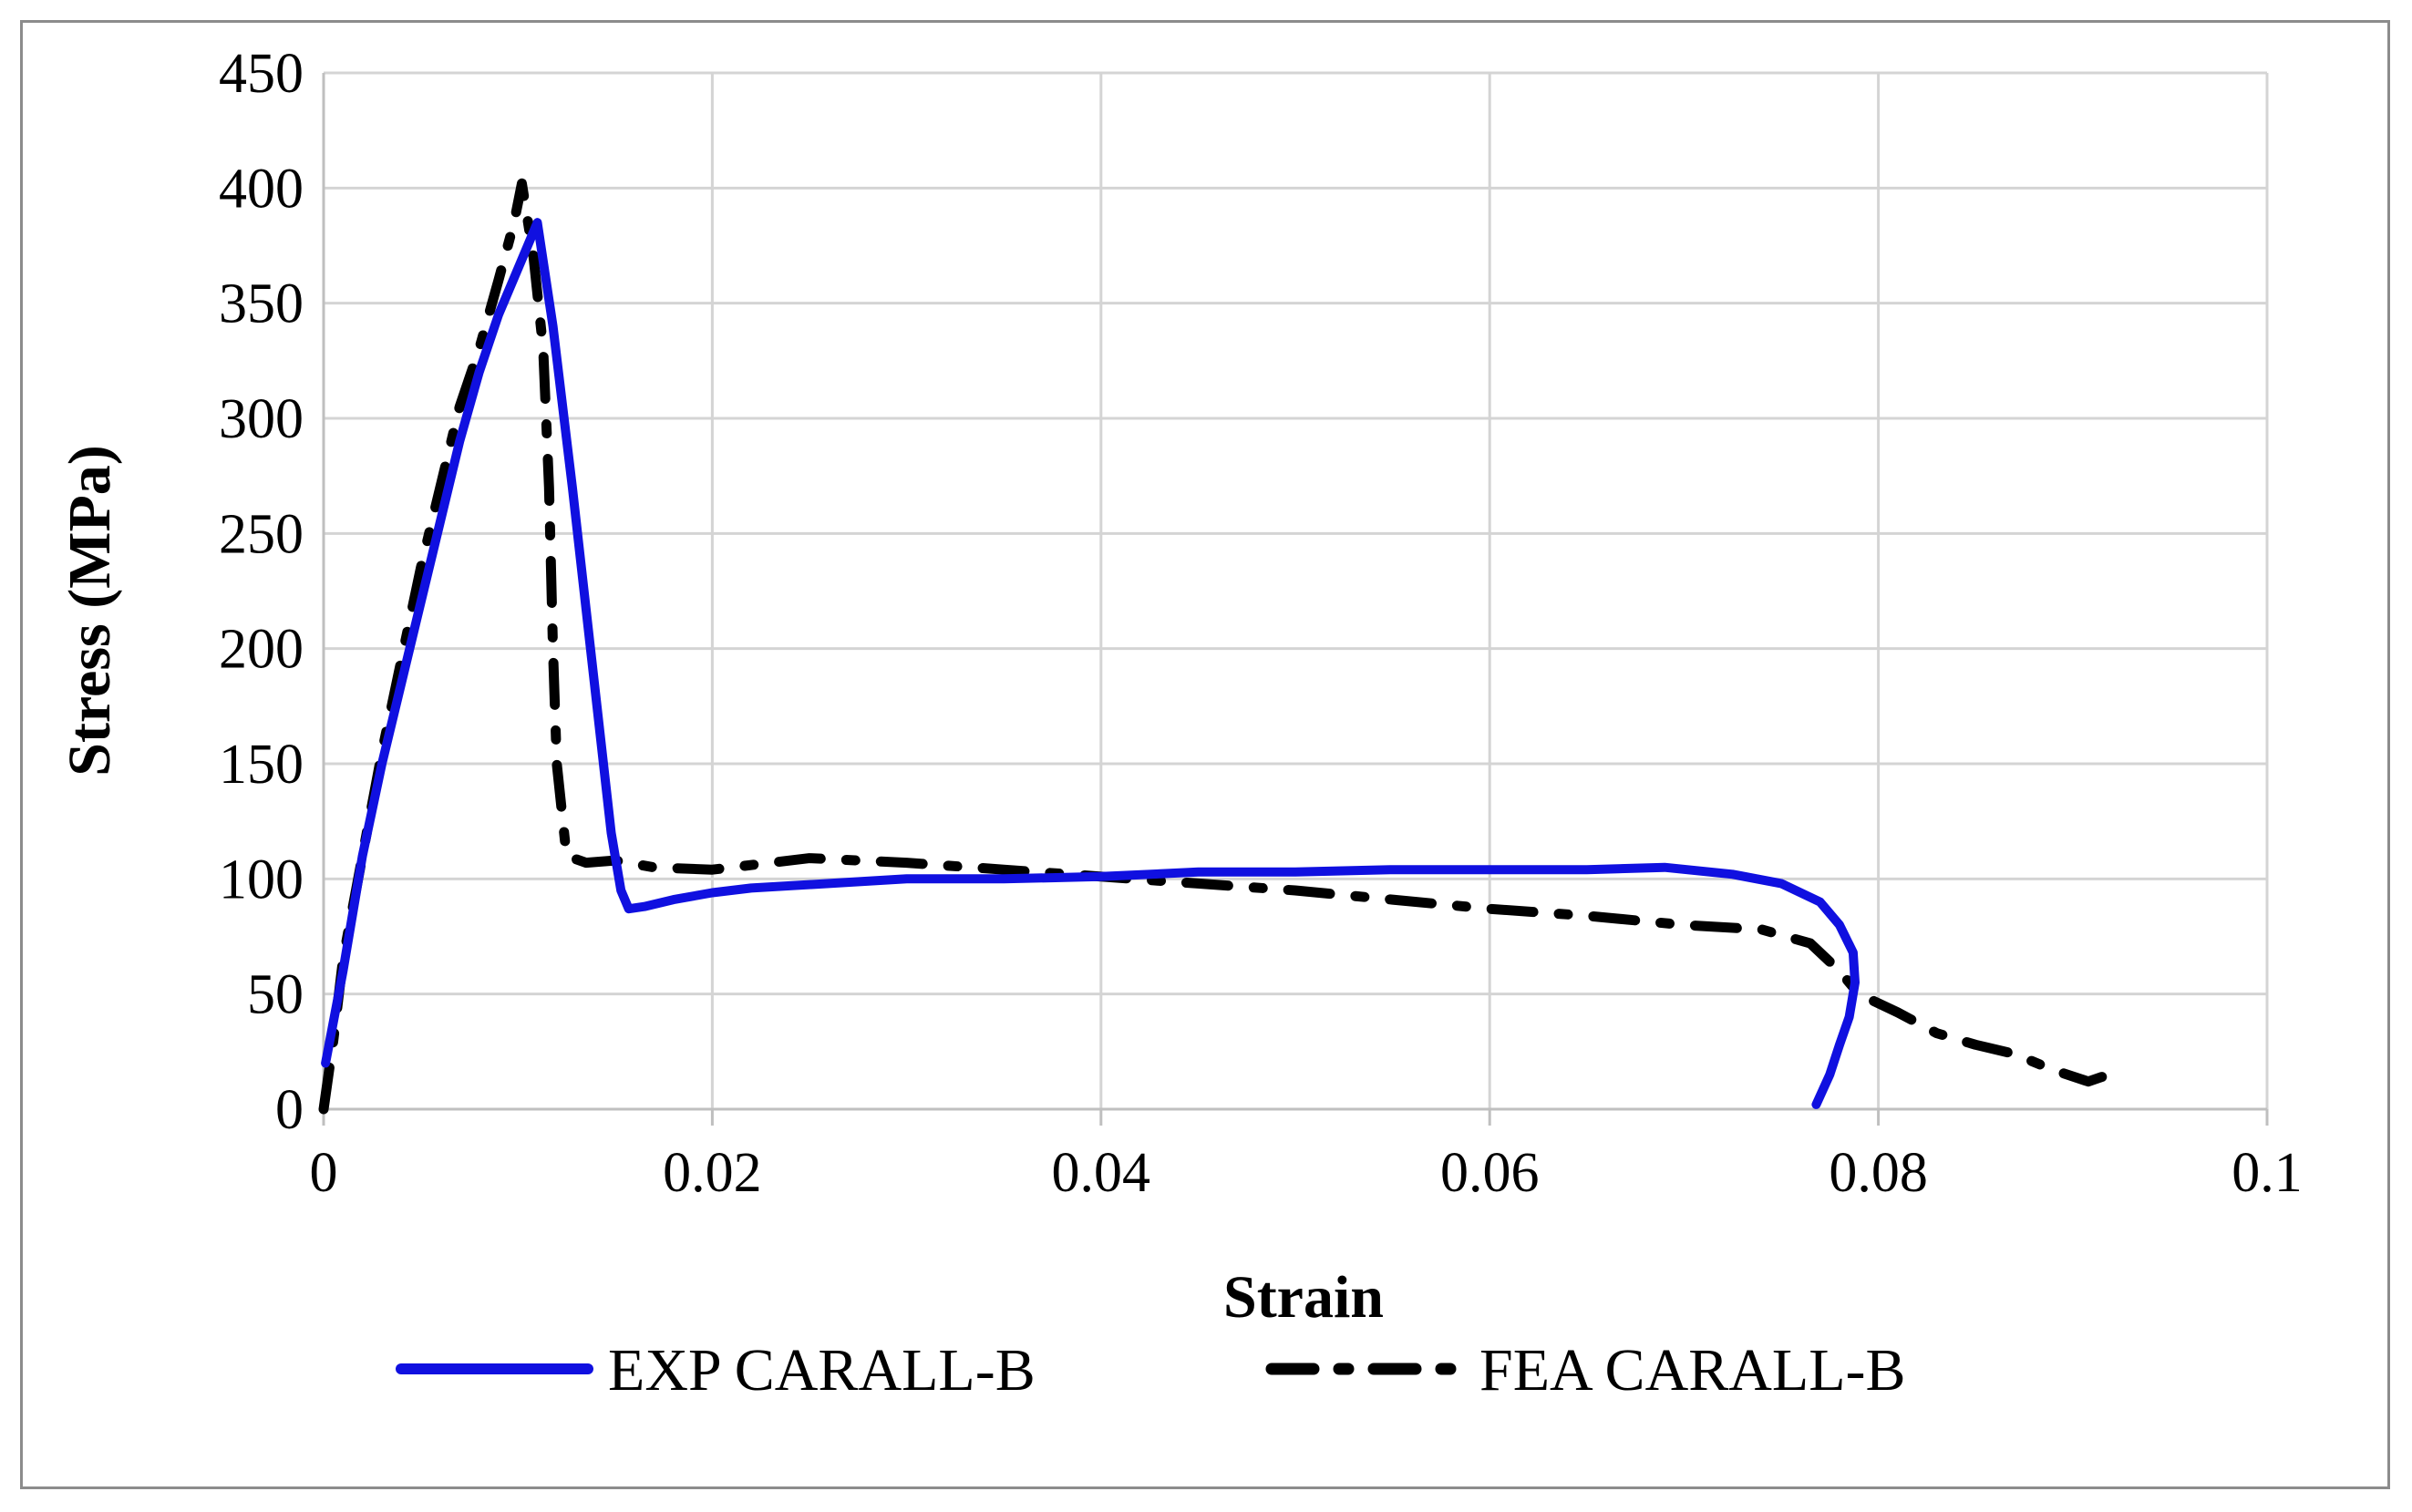  I want to click on legend-label-fea: FEA CARALL-B, so click(1692, 1370).